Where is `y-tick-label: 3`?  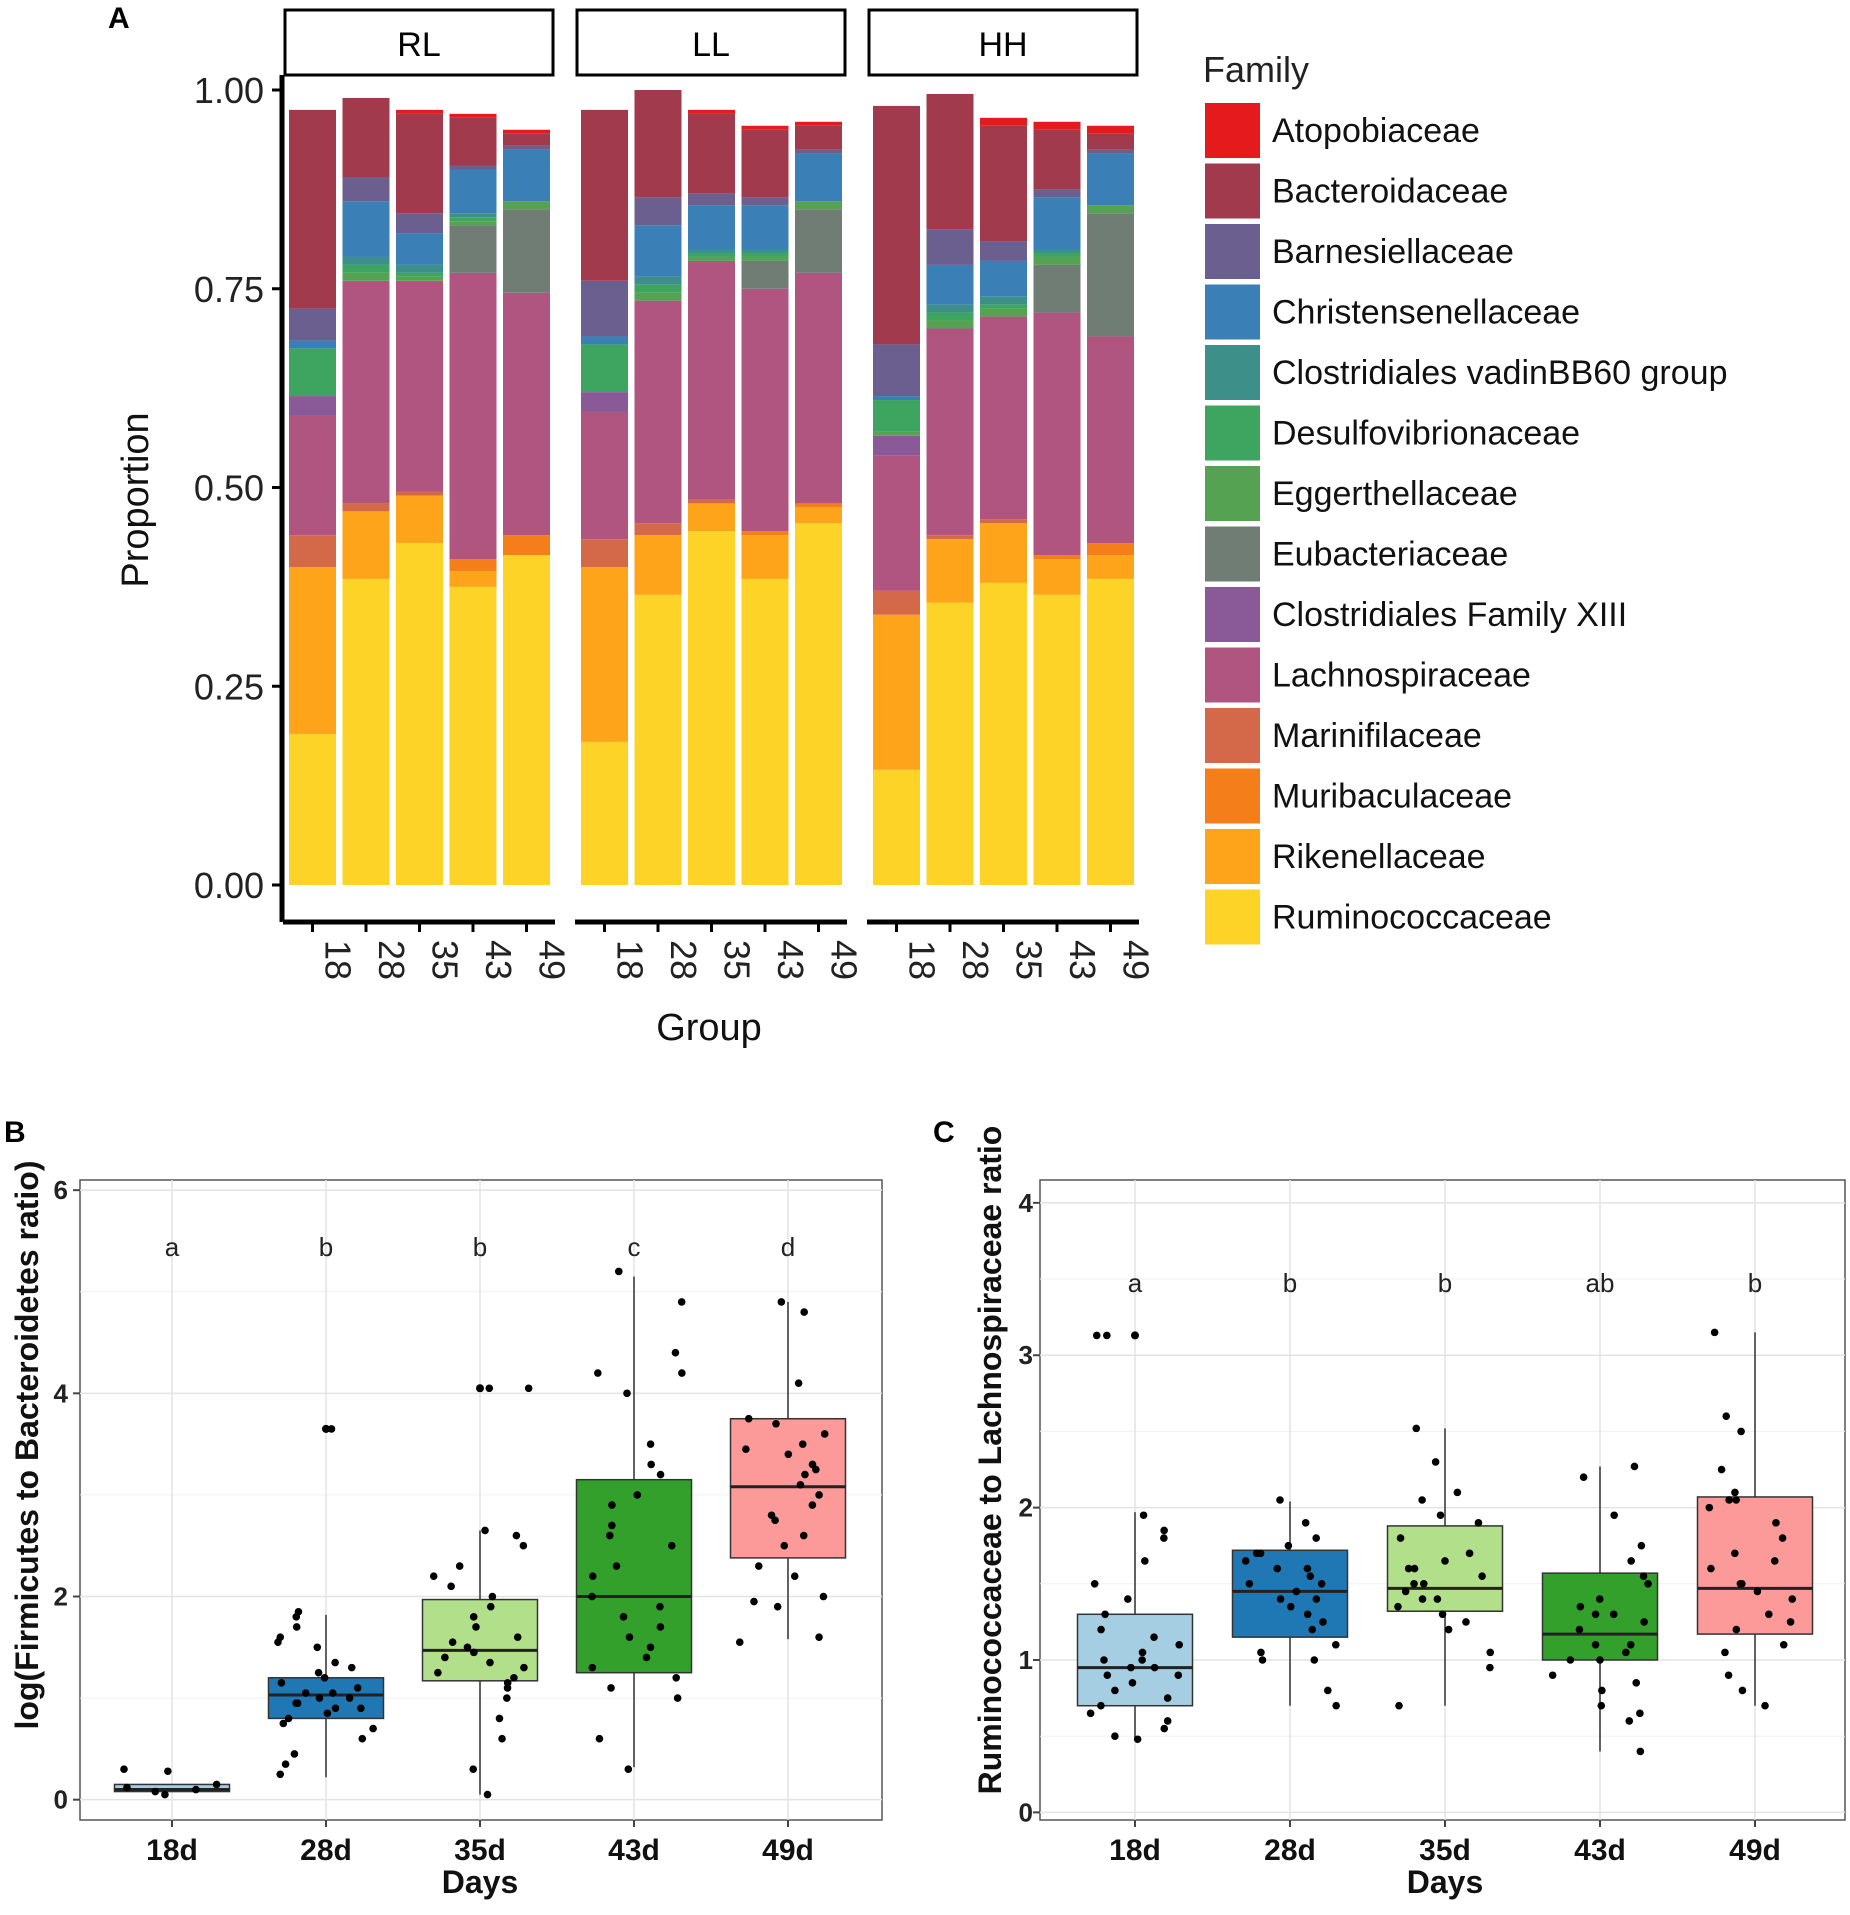
y-tick-label: 3 is located at coordinates (1026, 1355).